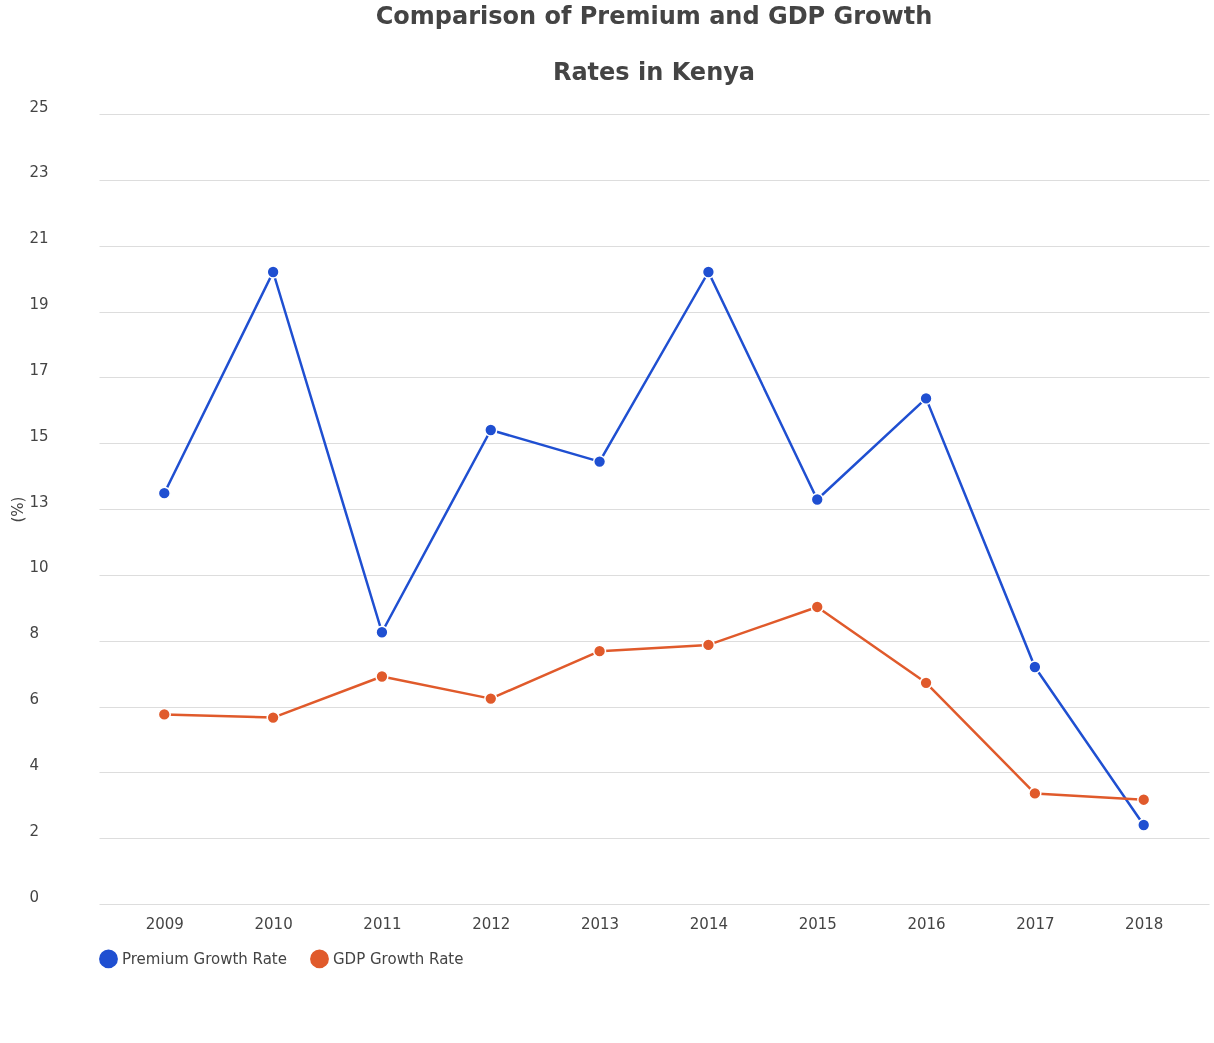  I want to click on legend-label: Premium Growth Rate, so click(204, 958).